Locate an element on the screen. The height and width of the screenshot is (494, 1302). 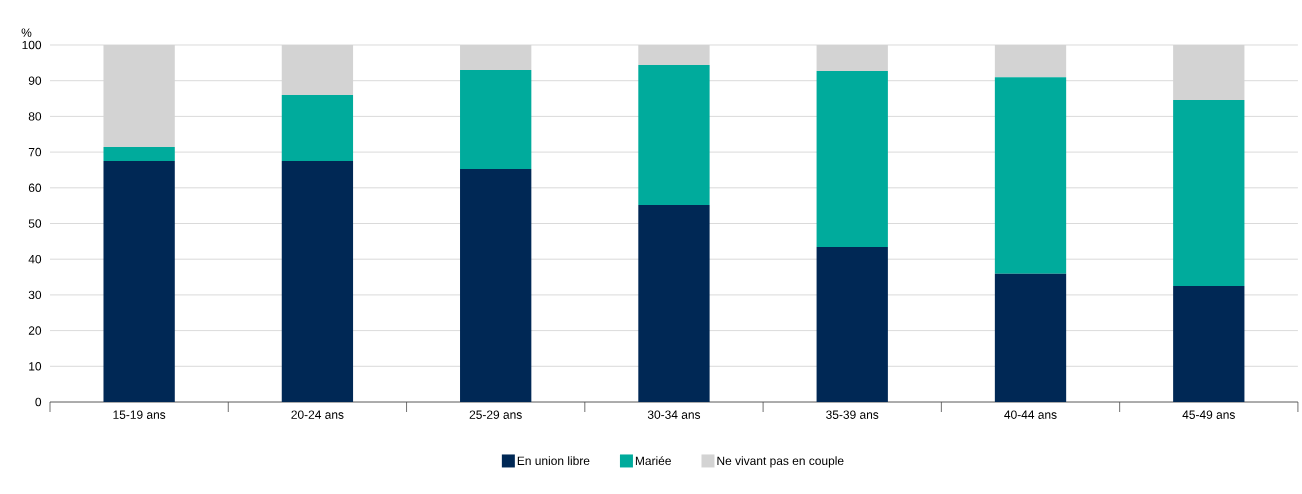
y-tick-label: 60 is located at coordinates (35, 188).